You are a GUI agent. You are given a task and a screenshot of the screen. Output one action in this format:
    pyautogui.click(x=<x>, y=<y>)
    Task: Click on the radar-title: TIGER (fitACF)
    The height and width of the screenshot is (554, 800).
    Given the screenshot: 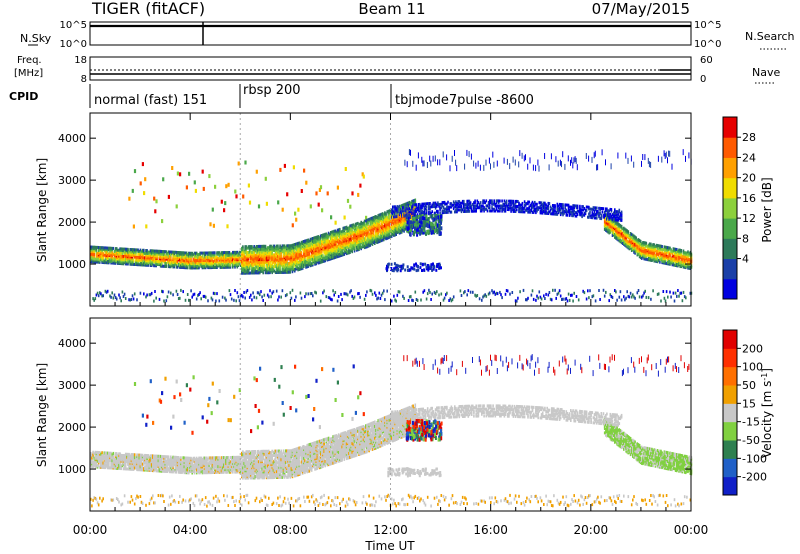 What is the action you would take?
    pyautogui.click(x=148, y=9)
    